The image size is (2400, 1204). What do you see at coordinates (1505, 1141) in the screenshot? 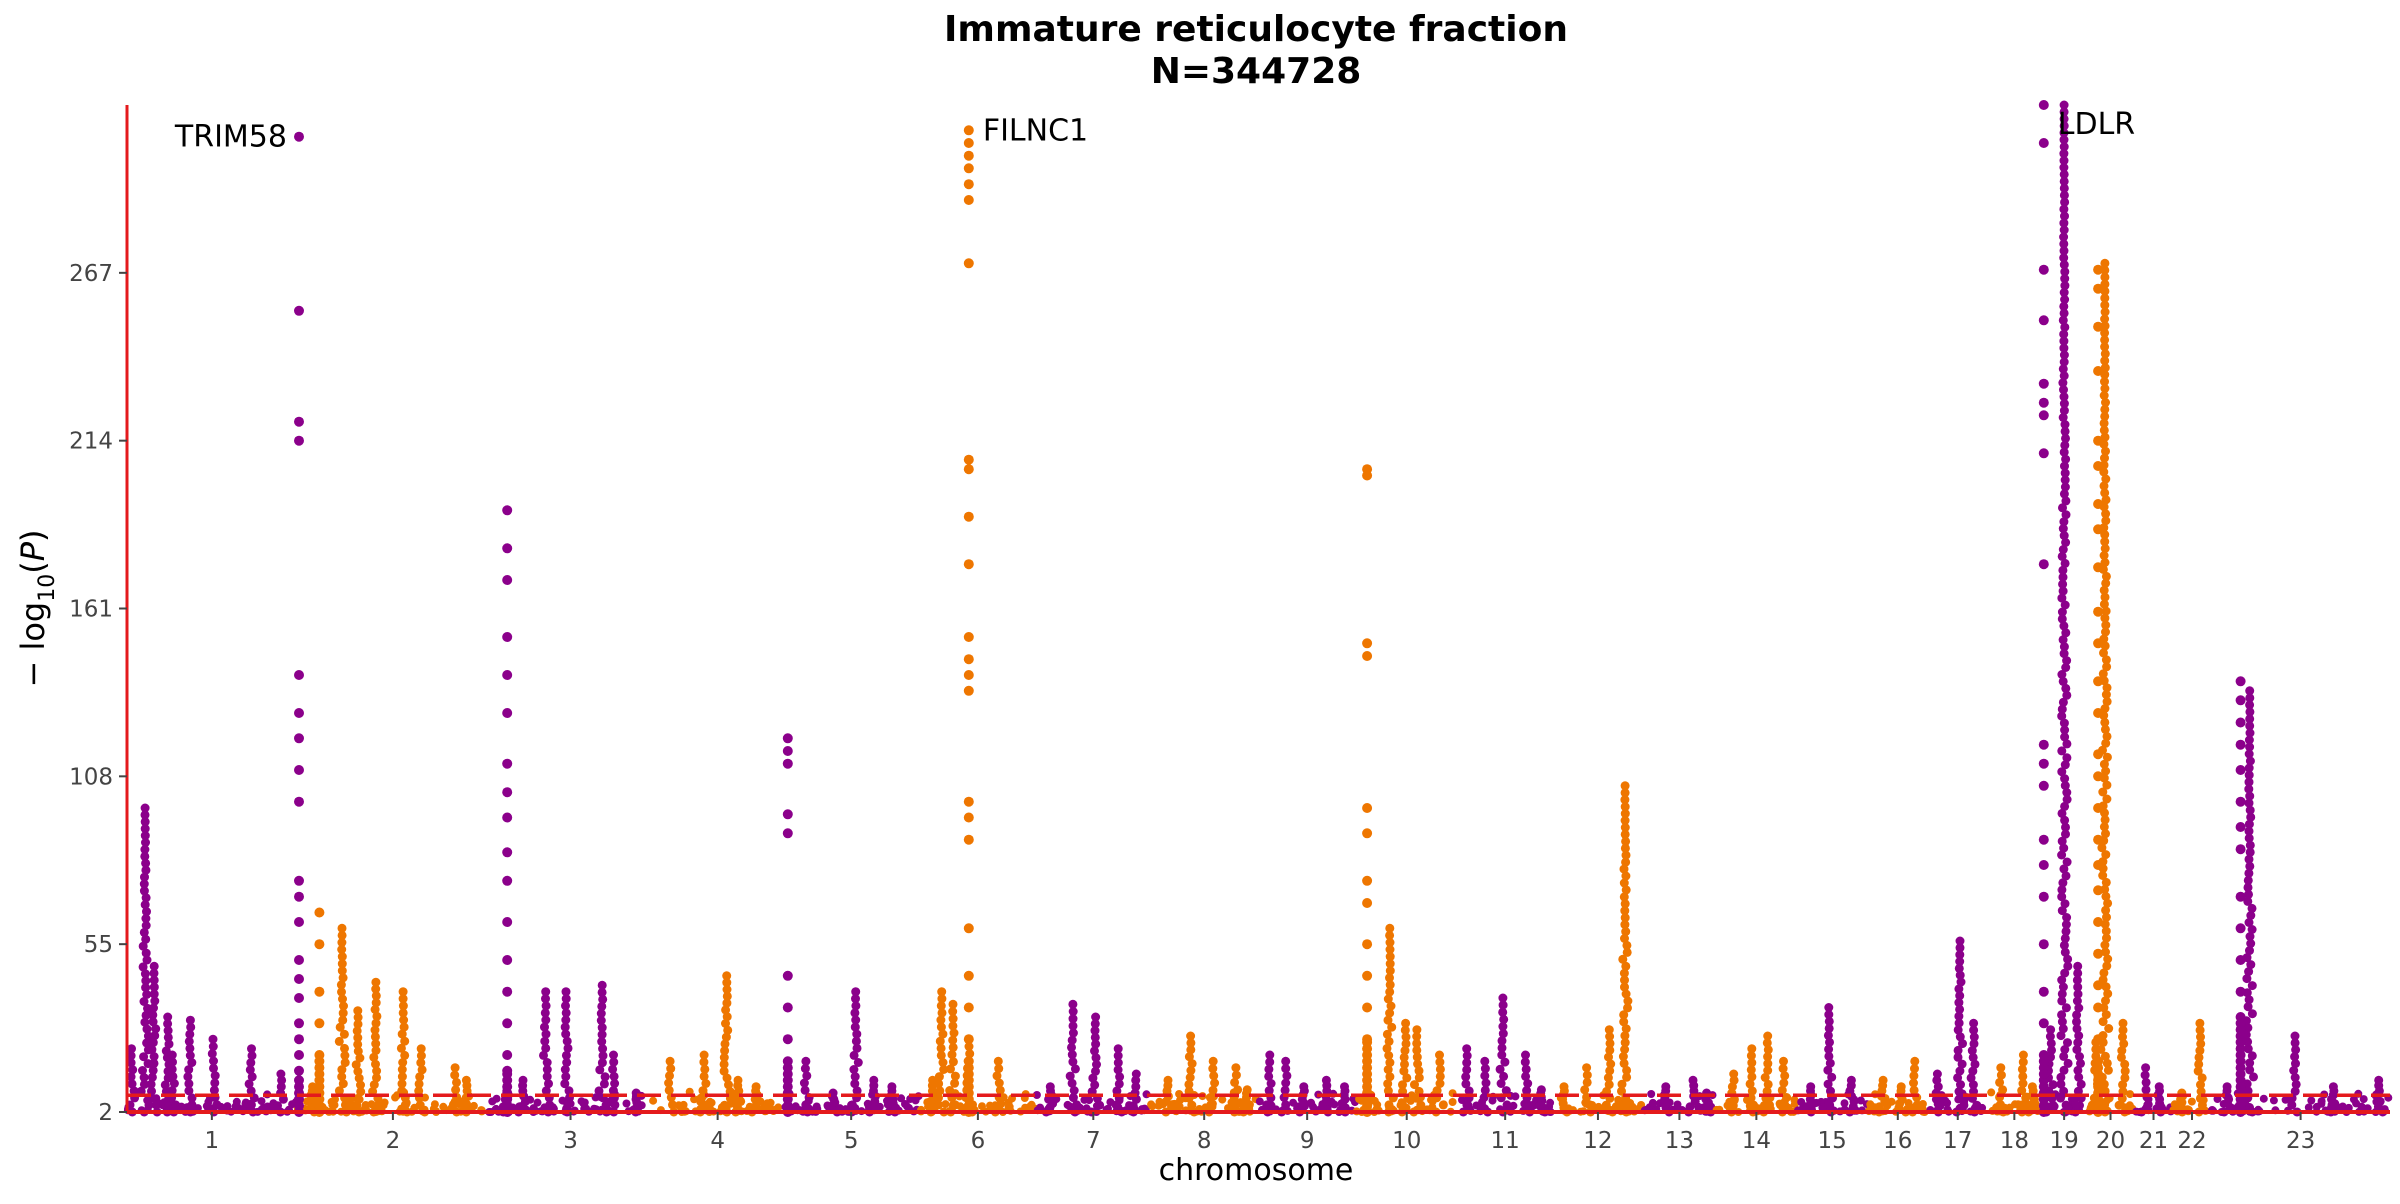
I see `x-tick-label: 11` at bounding box center [1505, 1141].